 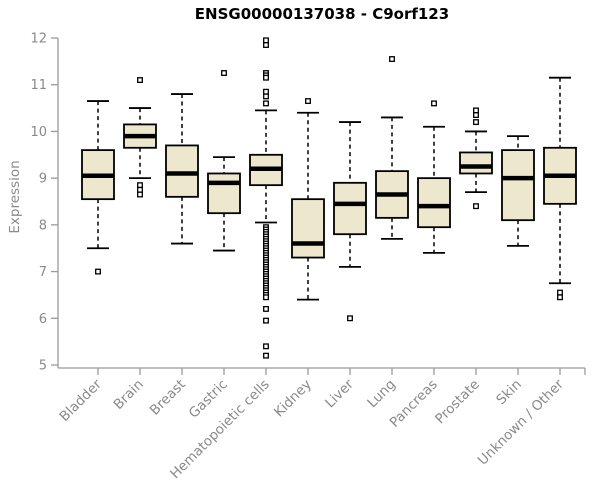 I want to click on boxplot-liver, so click(x=350, y=221).